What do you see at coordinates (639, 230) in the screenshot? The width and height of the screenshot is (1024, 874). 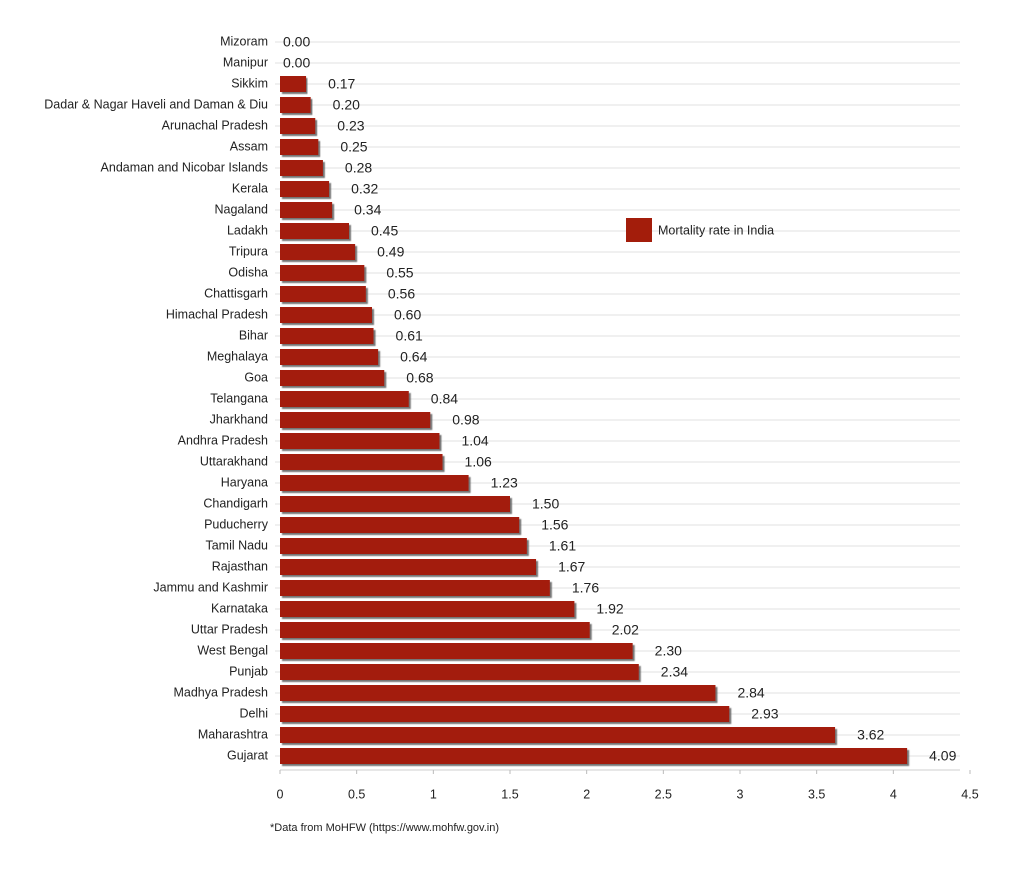 I see `legend-swatch` at bounding box center [639, 230].